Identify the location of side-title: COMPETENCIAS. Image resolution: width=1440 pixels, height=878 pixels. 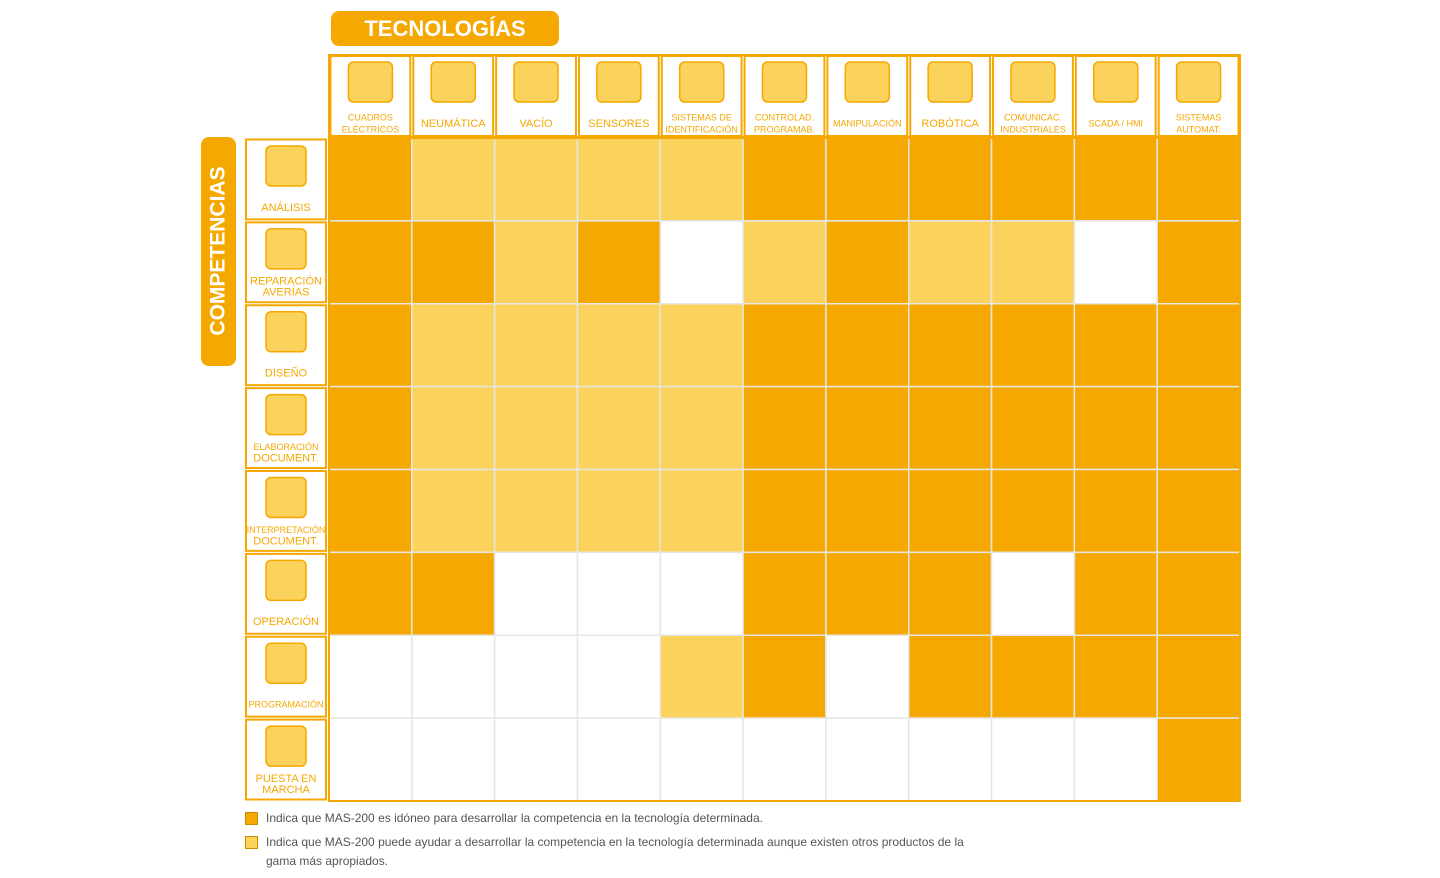
(218, 250).